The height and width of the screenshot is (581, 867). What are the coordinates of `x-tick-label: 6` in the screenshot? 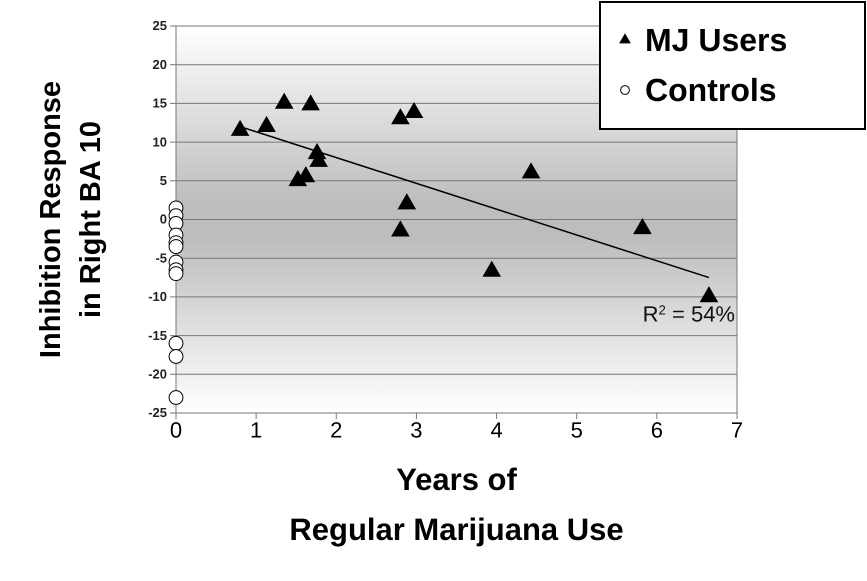 It's located at (656, 430).